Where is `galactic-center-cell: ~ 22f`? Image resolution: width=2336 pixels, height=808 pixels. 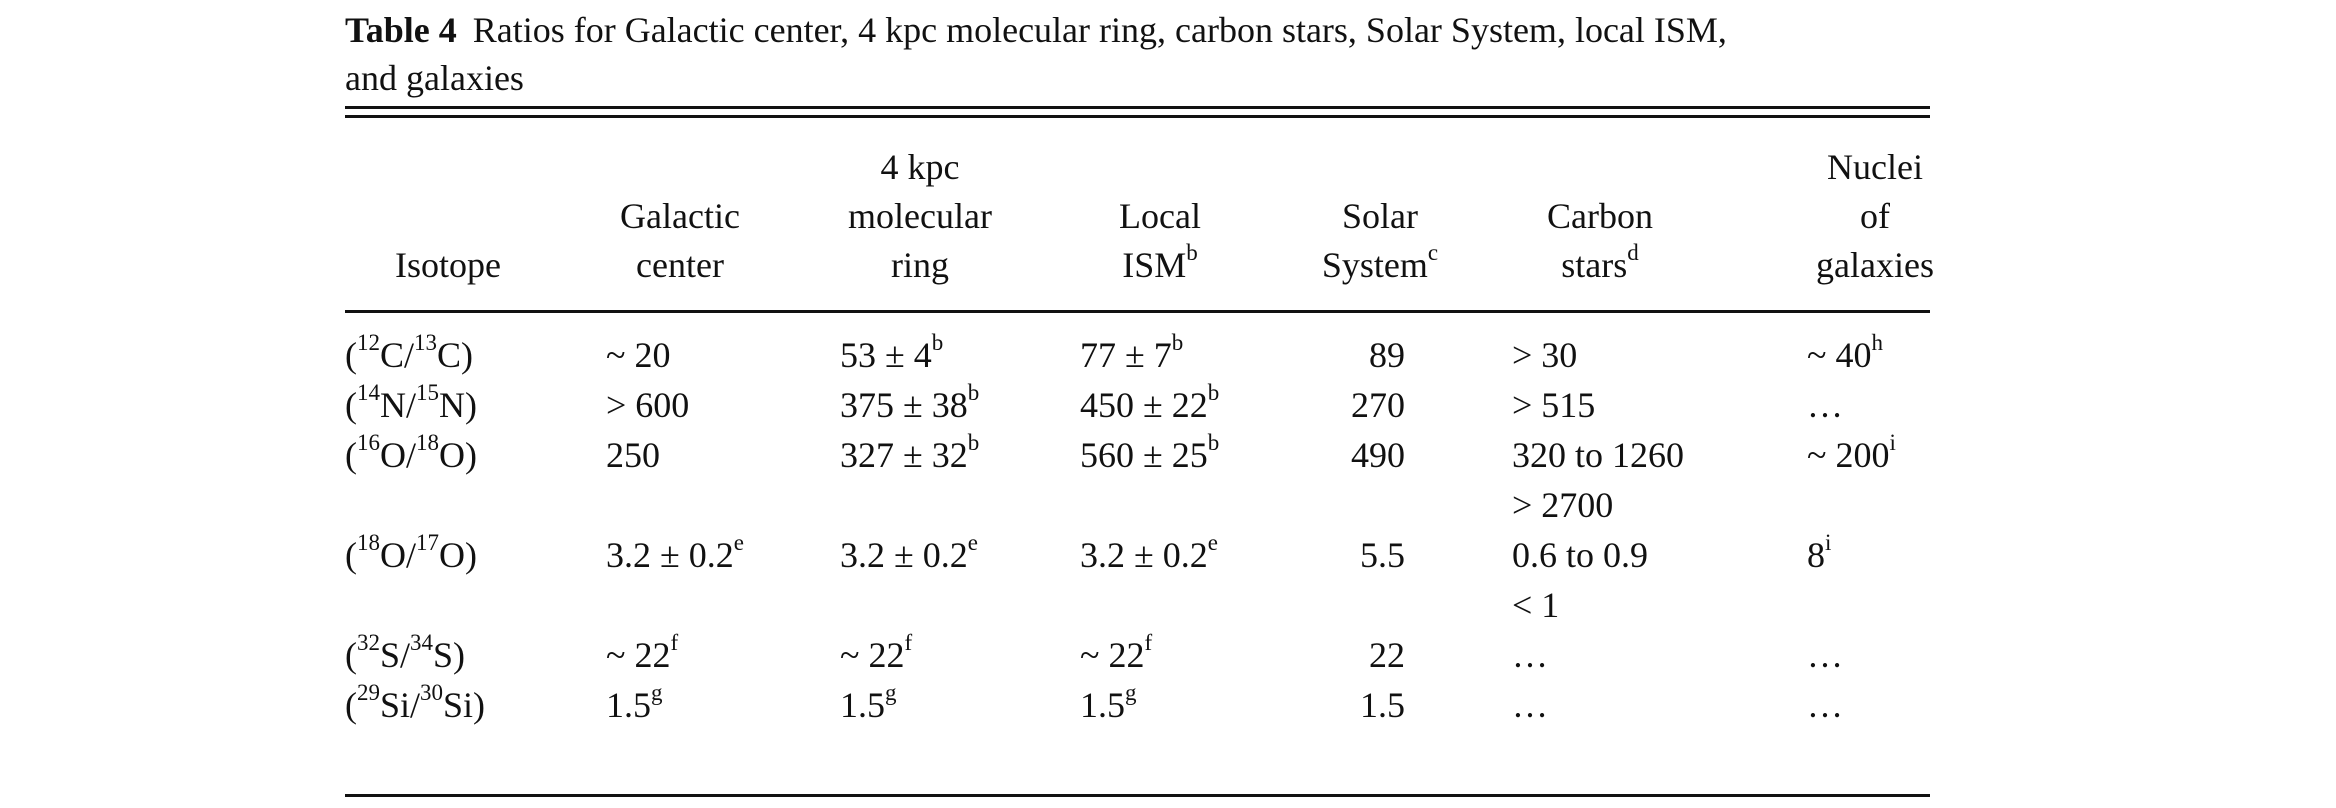
galactic-center-cell: ~ 22f is located at coordinates (642, 652).